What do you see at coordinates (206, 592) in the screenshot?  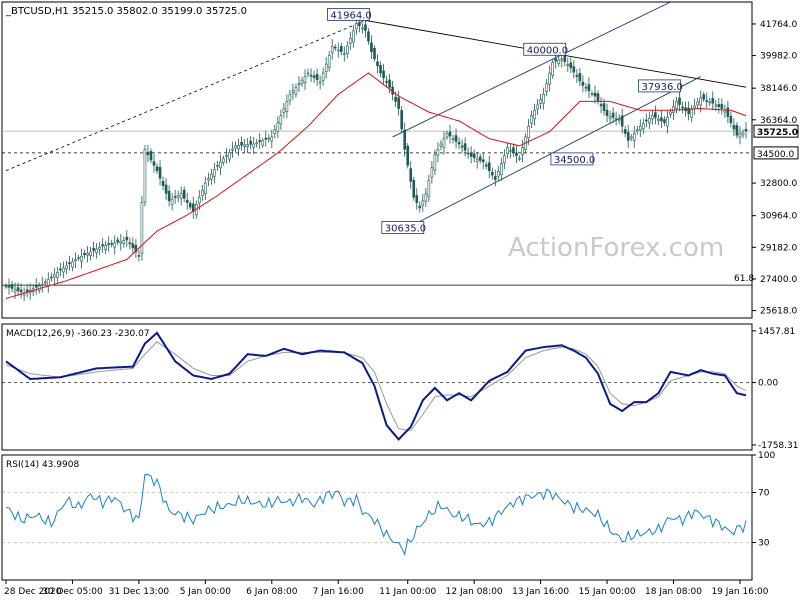 I see `x-tick-label: 5 Jan 00:00` at bounding box center [206, 592].